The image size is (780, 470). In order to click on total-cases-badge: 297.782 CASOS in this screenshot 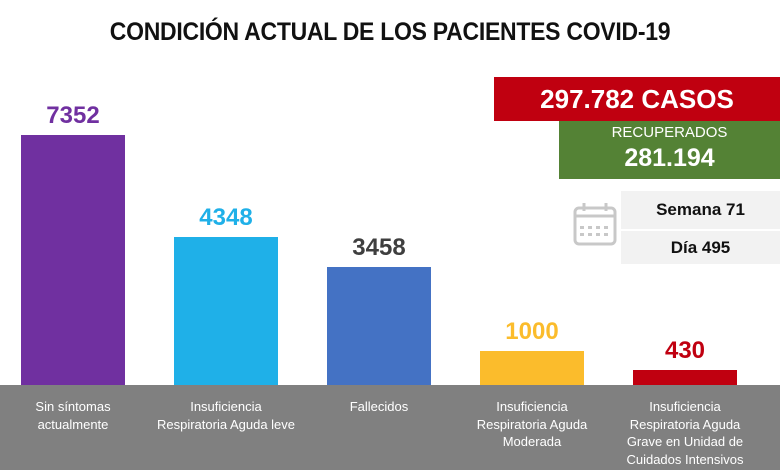, I will do `click(637, 99)`.